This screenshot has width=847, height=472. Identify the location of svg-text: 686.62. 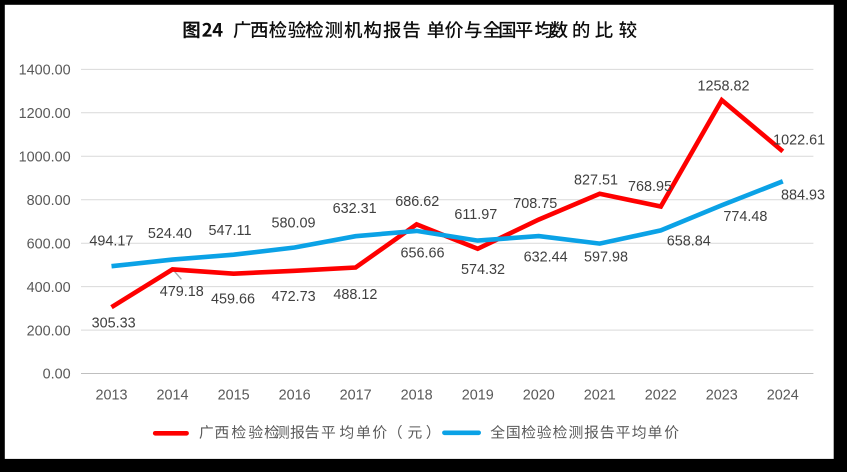
(417, 202).